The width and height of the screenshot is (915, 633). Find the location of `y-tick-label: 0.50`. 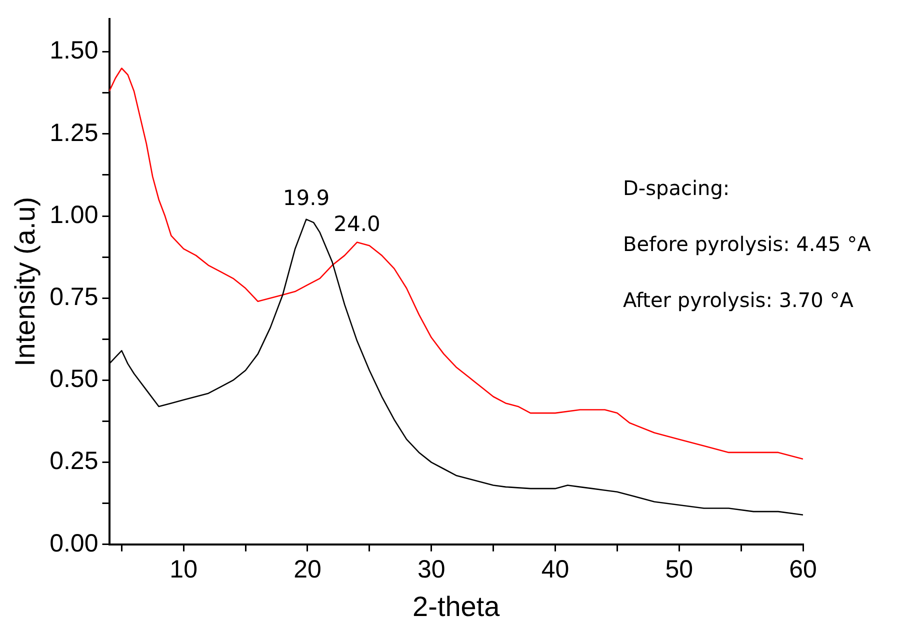

y-tick-label: 0.50 is located at coordinates (74, 379).